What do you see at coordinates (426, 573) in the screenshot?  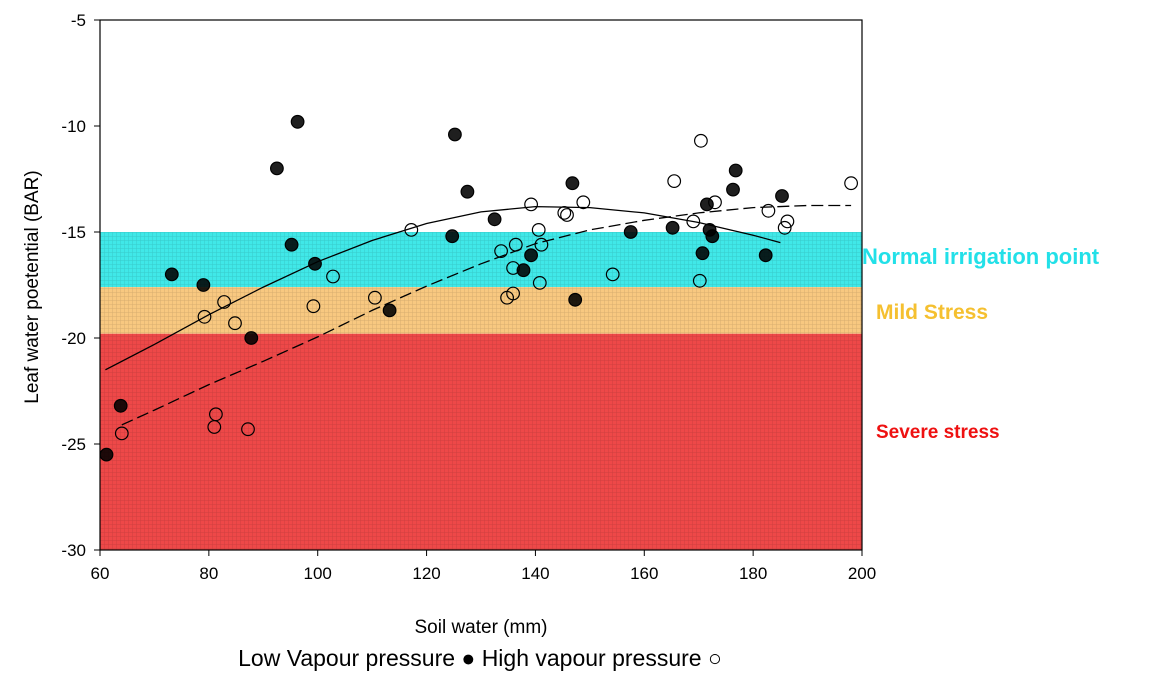 I see `x-tick-label: 120` at bounding box center [426, 573].